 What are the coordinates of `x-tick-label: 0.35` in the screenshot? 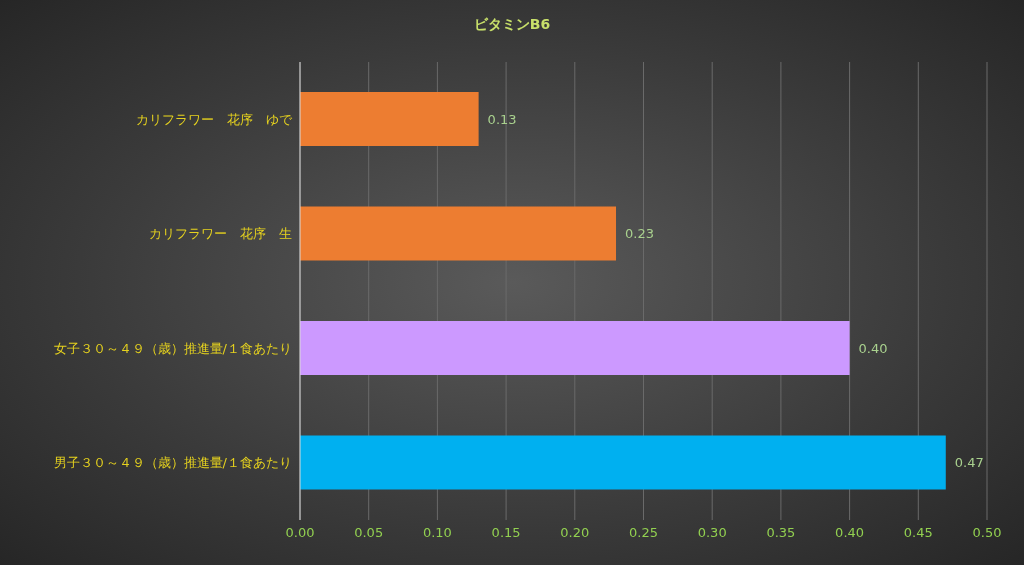 It's located at (781, 533).